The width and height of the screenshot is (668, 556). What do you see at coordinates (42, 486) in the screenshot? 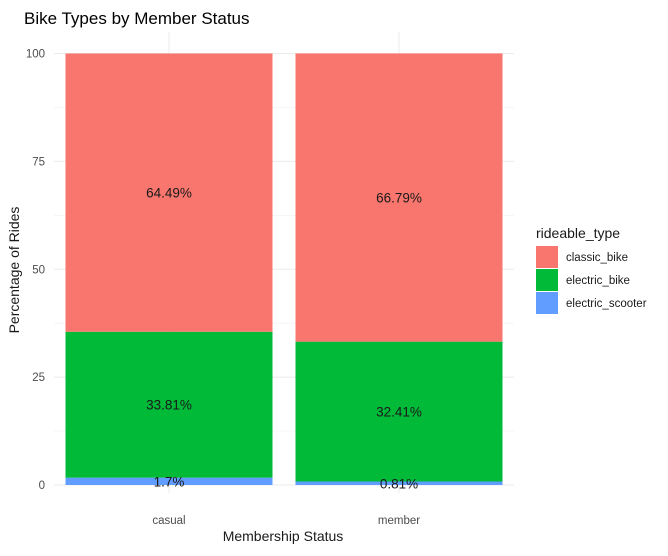
I see `y-tick-label: 0` at bounding box center [42, 486].